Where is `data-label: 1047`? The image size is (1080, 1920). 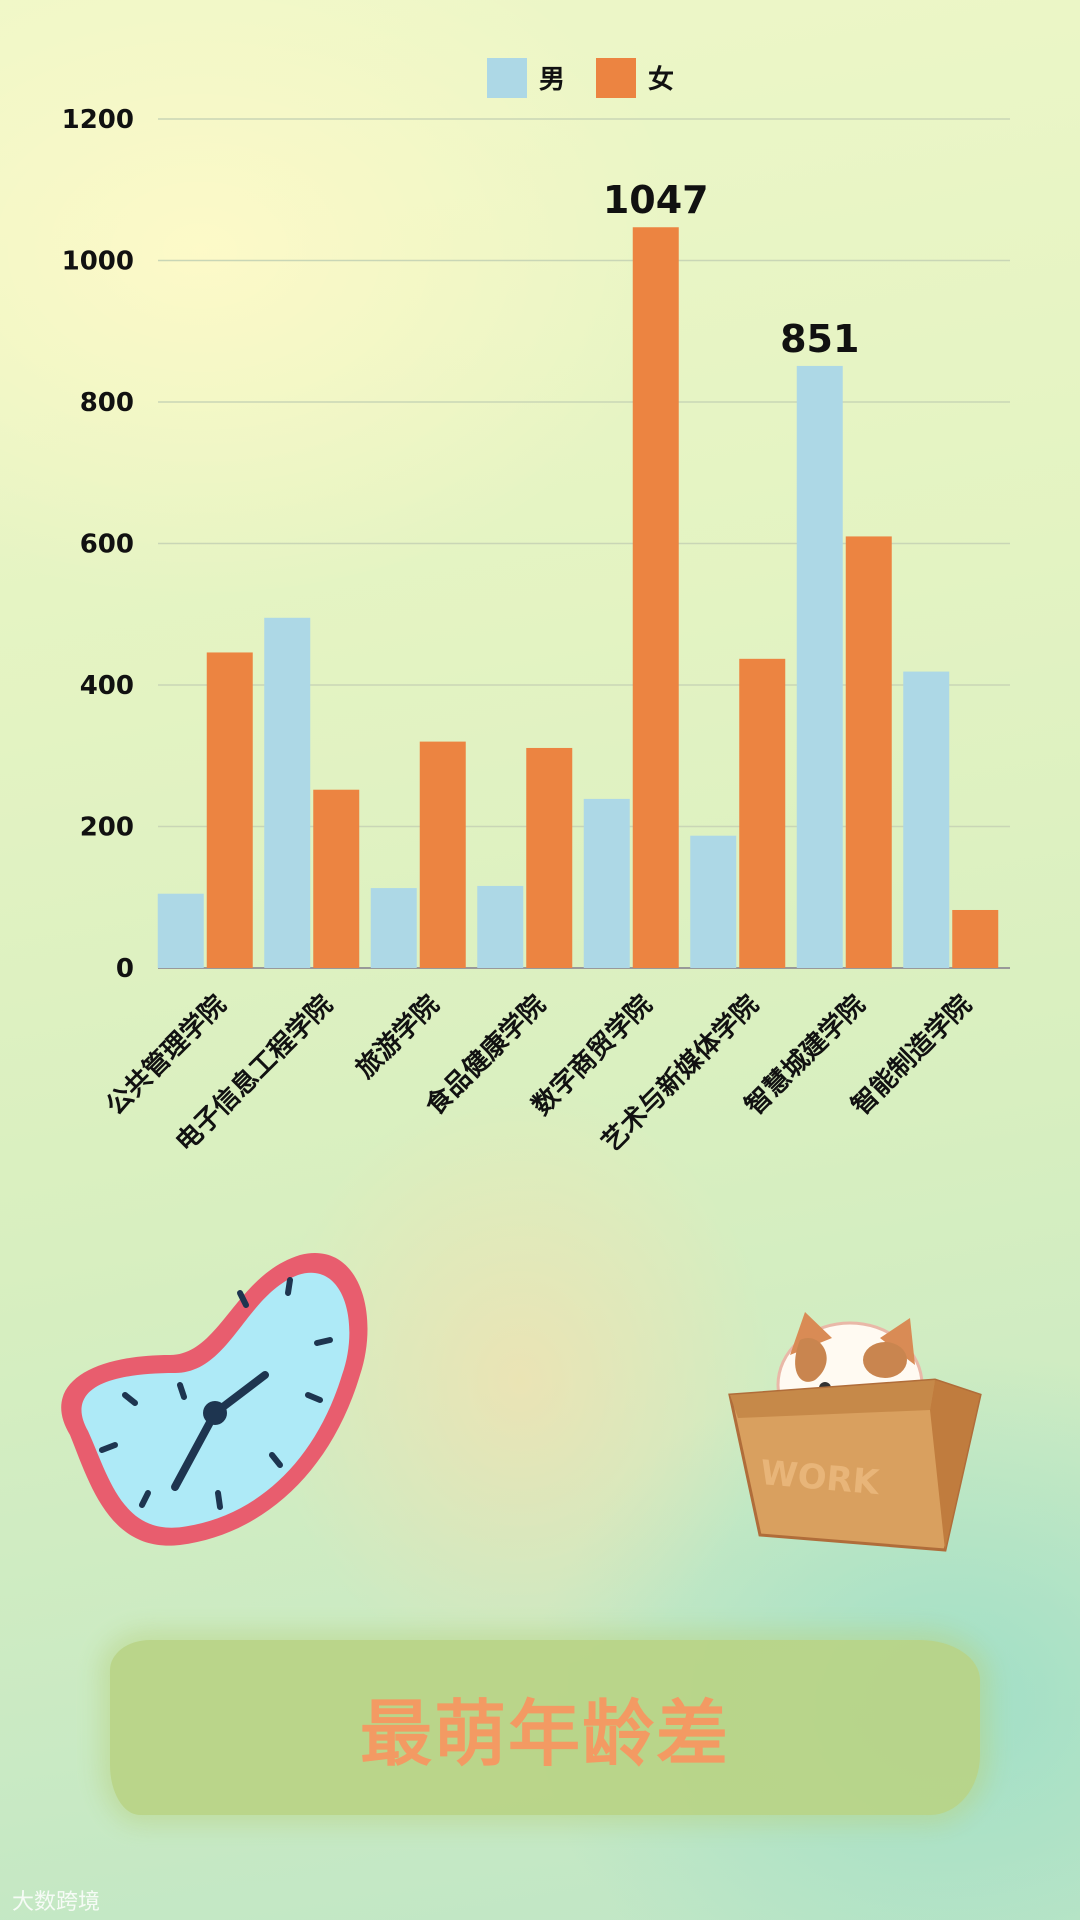
data-label: 1047 is located at coordinates (656, 200).